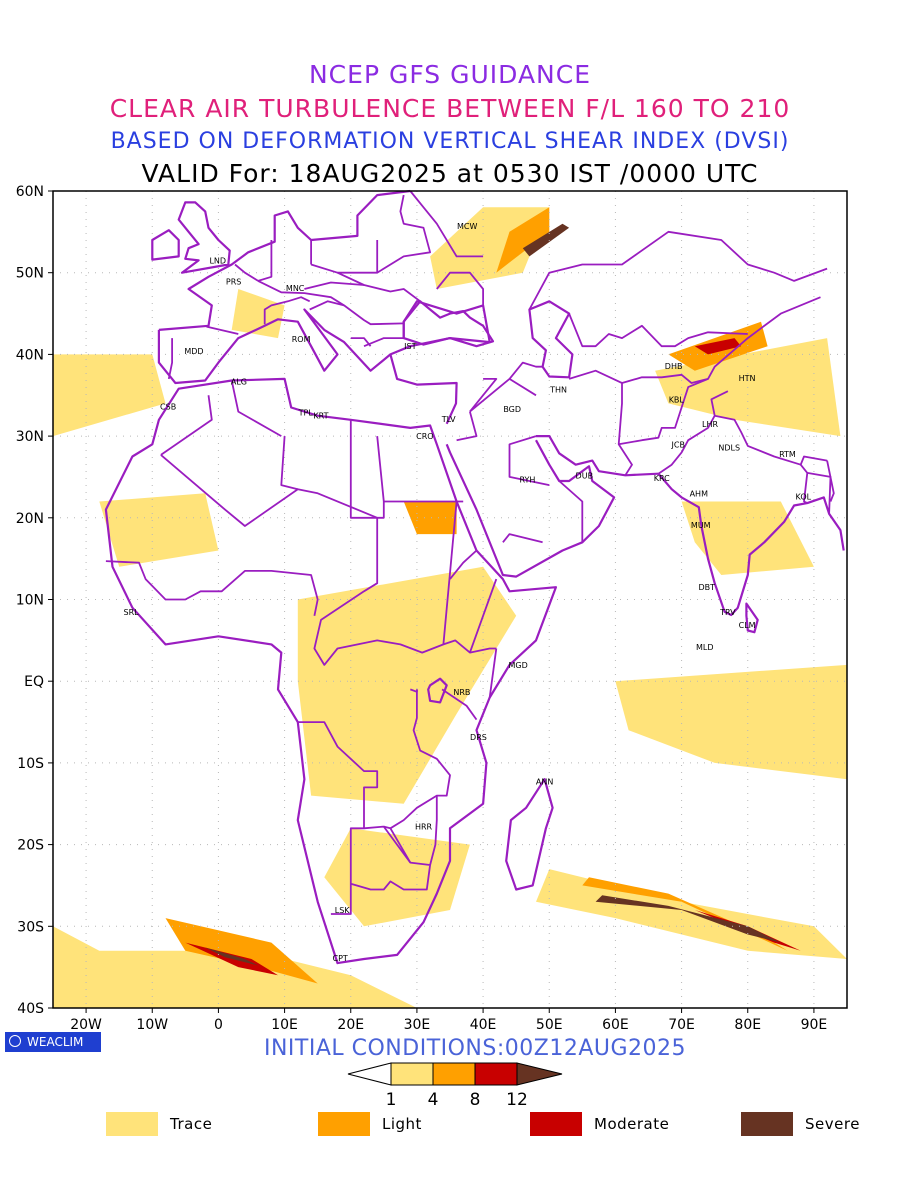 The height and width of the screenshot is (1200, 900). Describe the element at coordinates (344, 1124) in the screenshot. I see `legend-swatch-light` at that location.